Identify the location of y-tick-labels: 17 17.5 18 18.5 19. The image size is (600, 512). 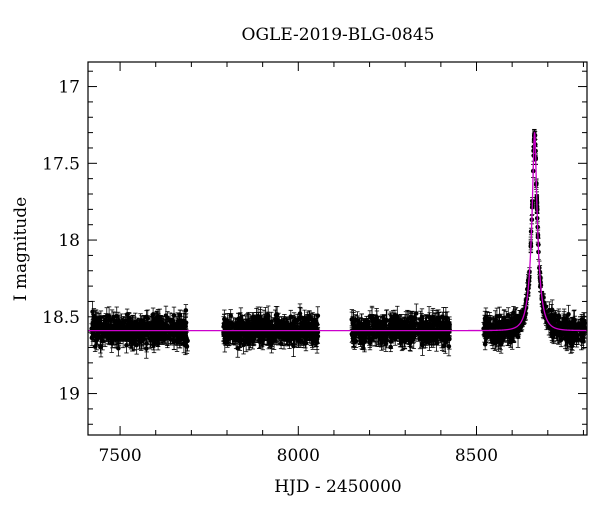
(61, 241).